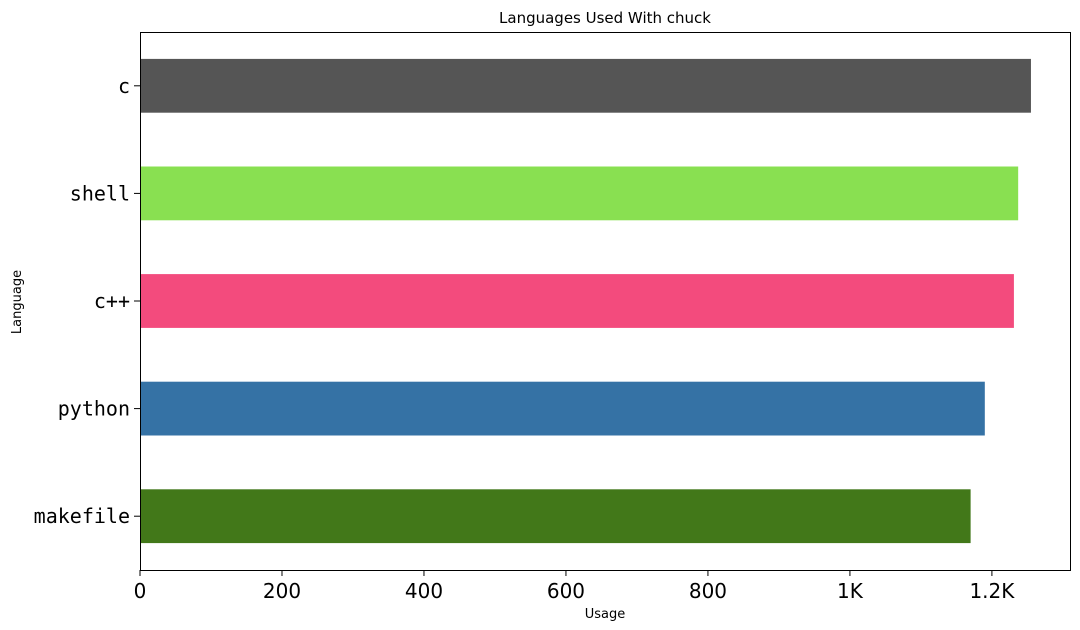 The height and width of the screenshot is (630, 1080). What do you see at coordinates (577, 301) in the screenshot?
I see `bar-cplus` at bounding box center [577, 301].